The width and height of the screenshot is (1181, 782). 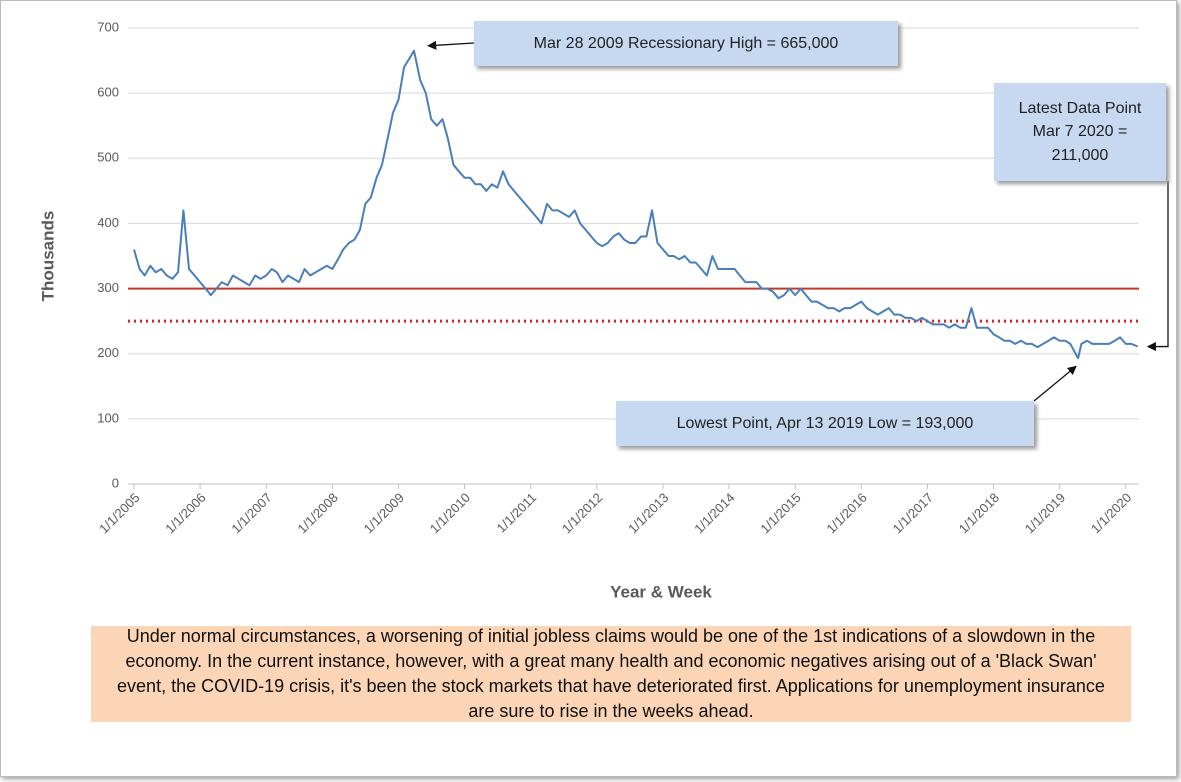 I want to click on x-tick-label: 1/1/2009, so click(x=384, y=513).